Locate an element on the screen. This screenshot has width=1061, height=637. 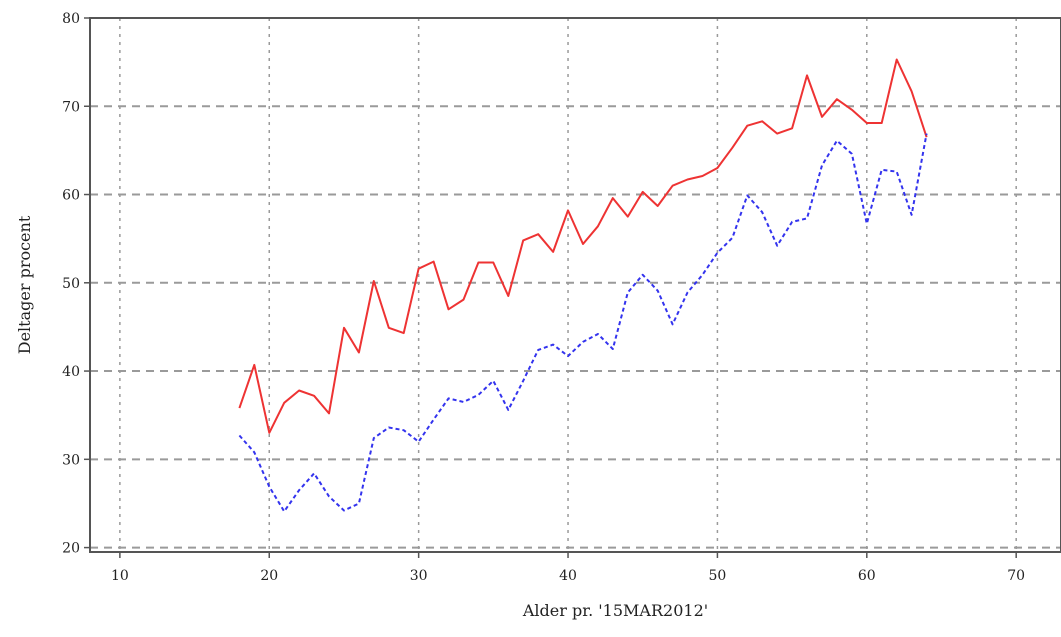
x-tick-label-20: 20 is located at coordinates (269, 576).